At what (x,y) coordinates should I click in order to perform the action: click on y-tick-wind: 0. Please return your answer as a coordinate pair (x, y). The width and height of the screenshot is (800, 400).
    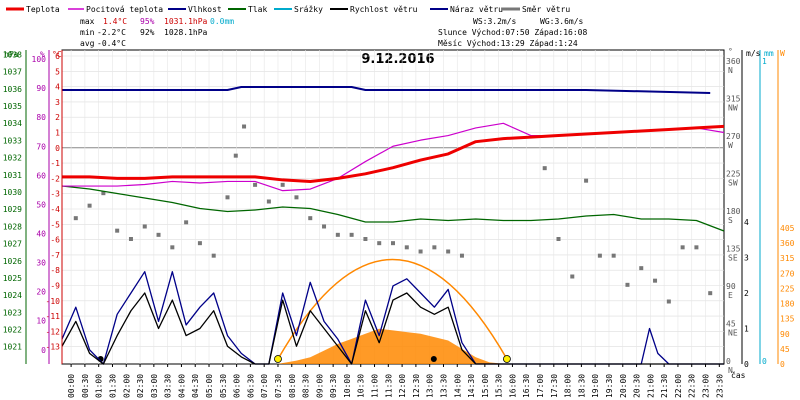
    Looking at the image, I should click on (746, 364).